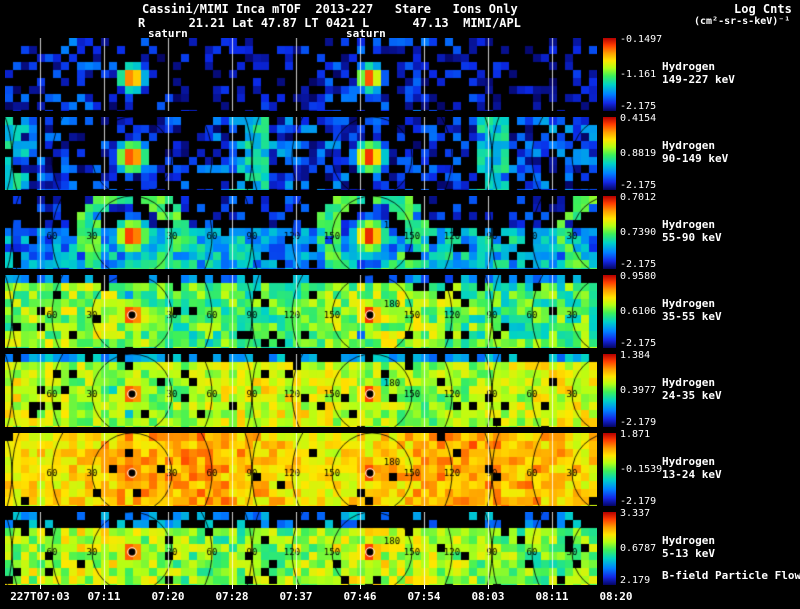 This screenshot has width=800, height=609. I want to click on energy-label: Hydrogen 55-90 keV, so click(692, 231).